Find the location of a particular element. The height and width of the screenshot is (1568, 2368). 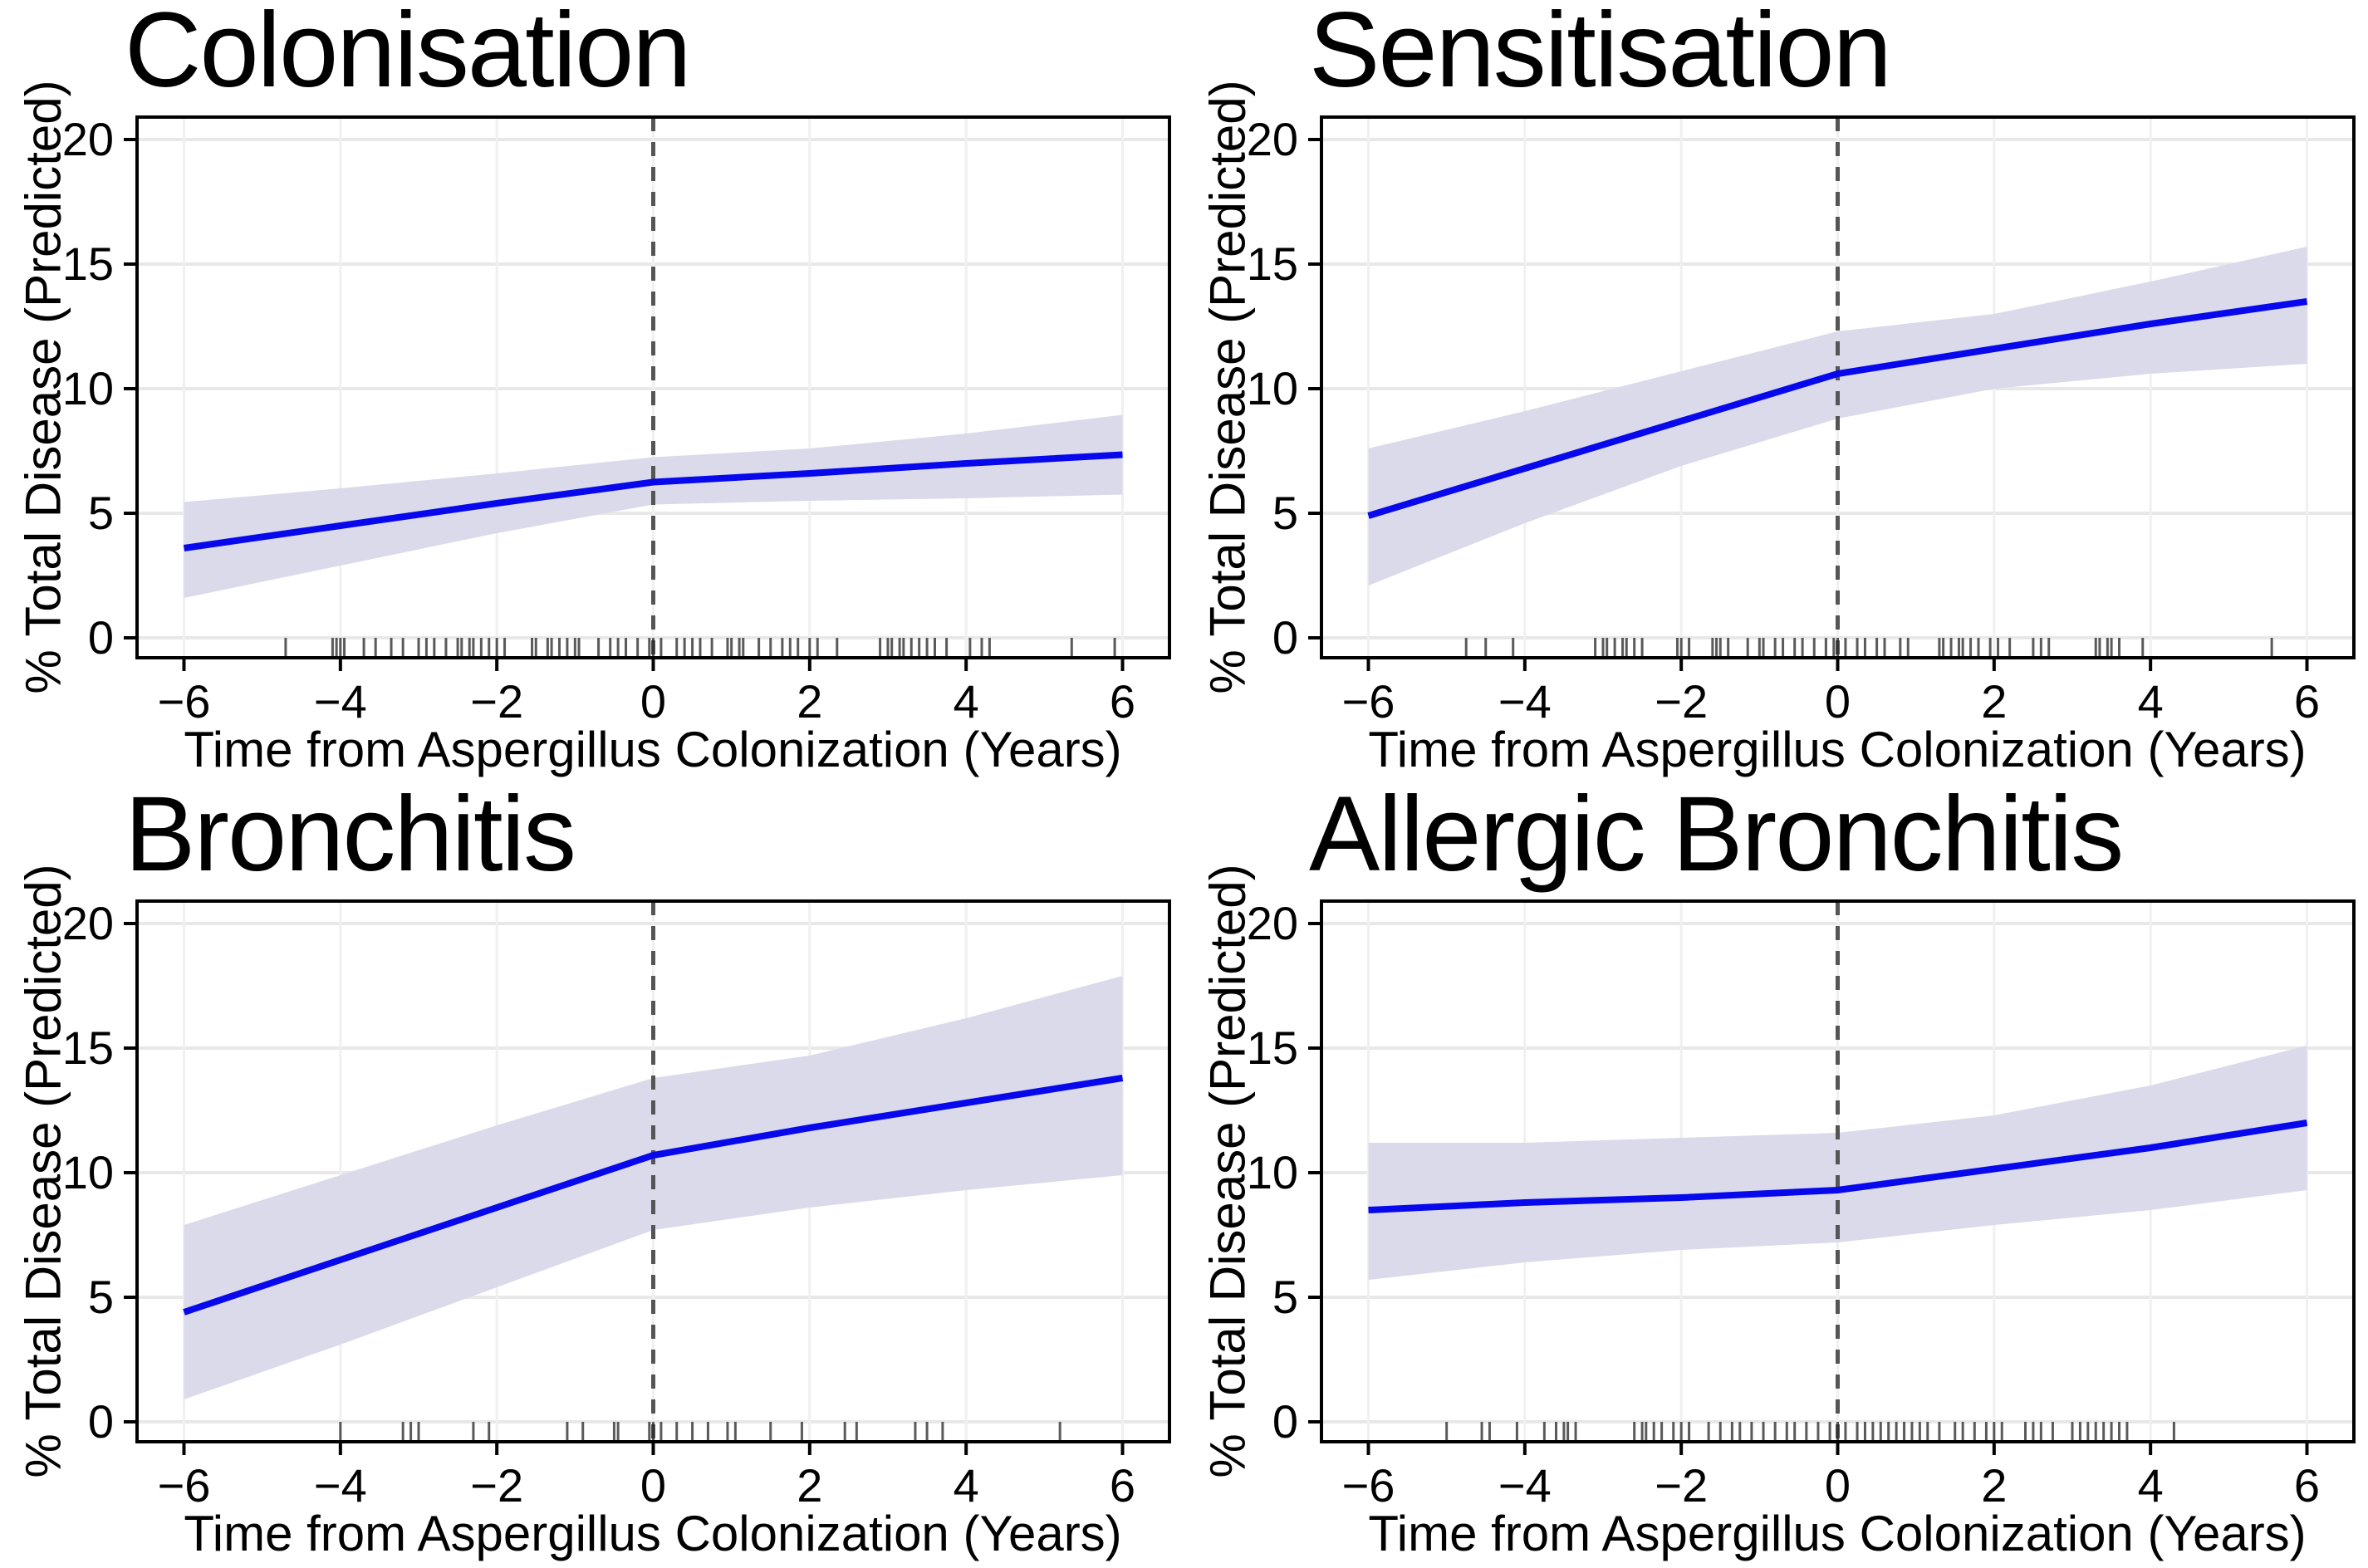

panel-title-bronchitis: Bronchitis is located at coordinates (350, 834).